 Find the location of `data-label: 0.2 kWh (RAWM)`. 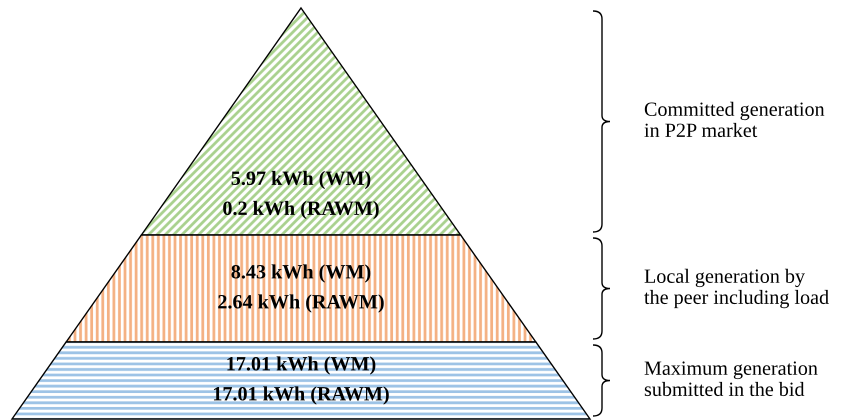

data-label: 0.2 kWh (RAWM) is located at coordinates (301, 210).